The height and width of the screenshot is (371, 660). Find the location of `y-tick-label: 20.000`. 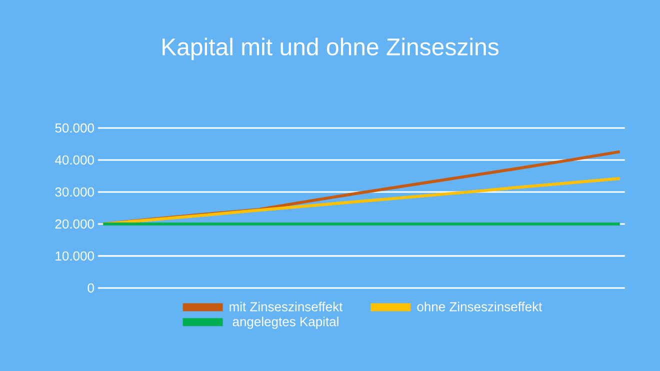

y-tick-label: 20.000 is located at coordinates (74, 224).